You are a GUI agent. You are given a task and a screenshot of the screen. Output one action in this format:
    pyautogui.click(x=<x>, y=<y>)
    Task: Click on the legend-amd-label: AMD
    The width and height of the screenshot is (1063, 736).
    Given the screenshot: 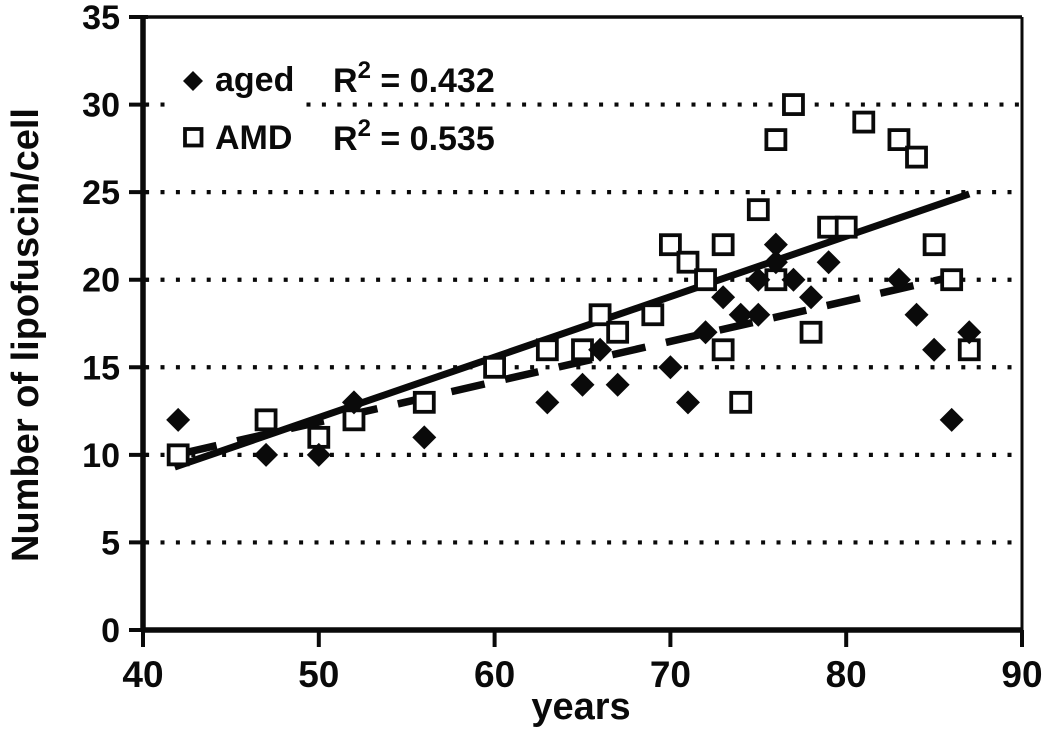 What is the action you would take?
    pyautogui.click(x=253, y=138)
    